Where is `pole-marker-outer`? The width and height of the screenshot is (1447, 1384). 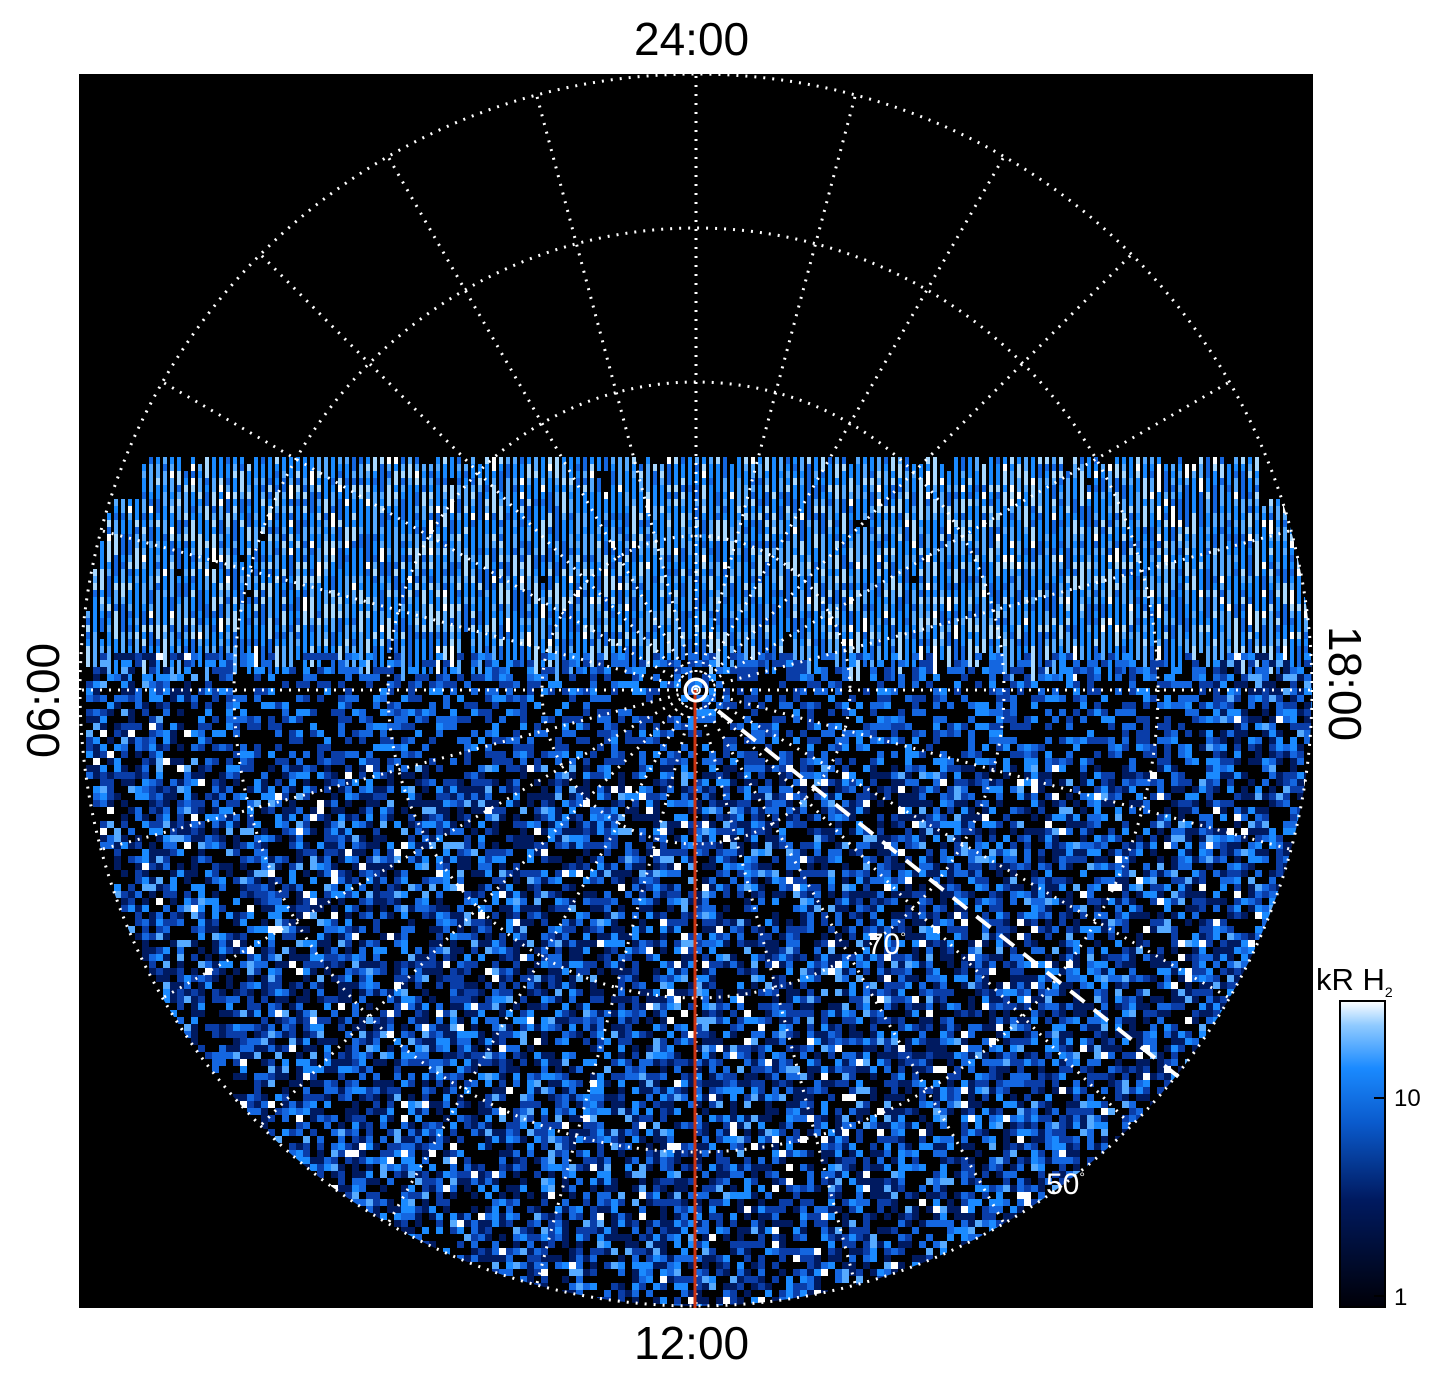
pole-marker-outer is located at coordinates (696, 690).